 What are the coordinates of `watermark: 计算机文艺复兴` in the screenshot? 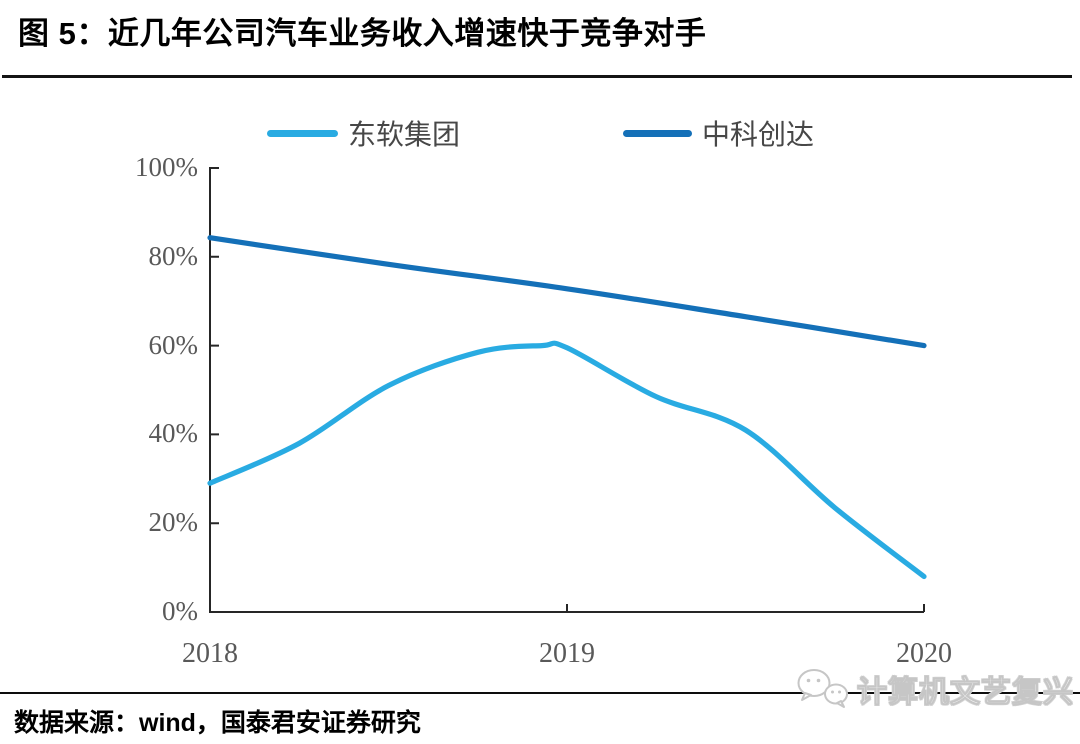 It's located at (934, 689).